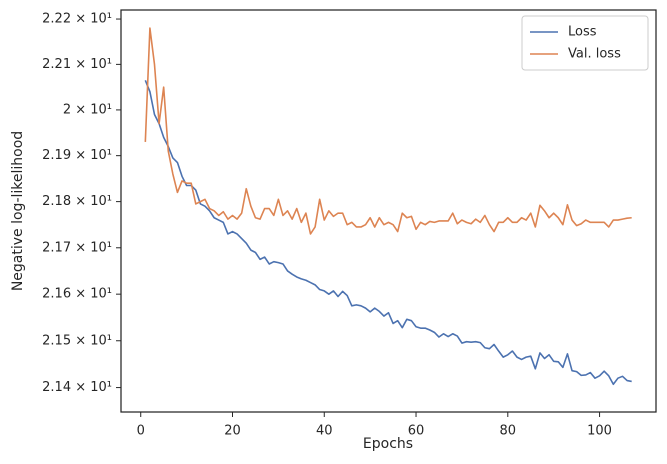 The width and height of the screenshot is (667, 464). I want to click on y-tick-label: 2.14 × 10¹, so click(77, 387).